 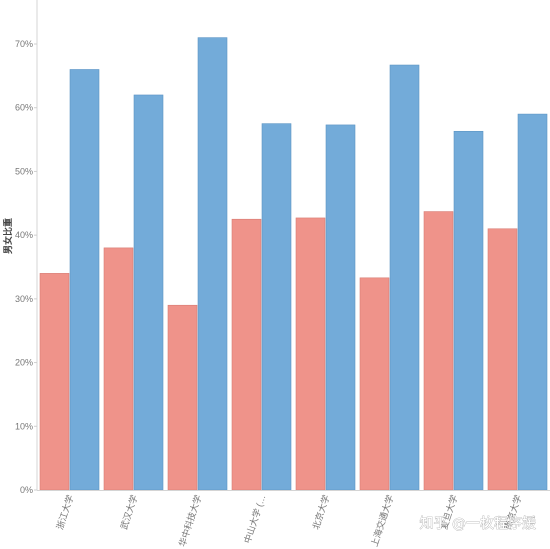 I want to click on x-tick-label: 上海交通大学, so click(x=381, y=520).